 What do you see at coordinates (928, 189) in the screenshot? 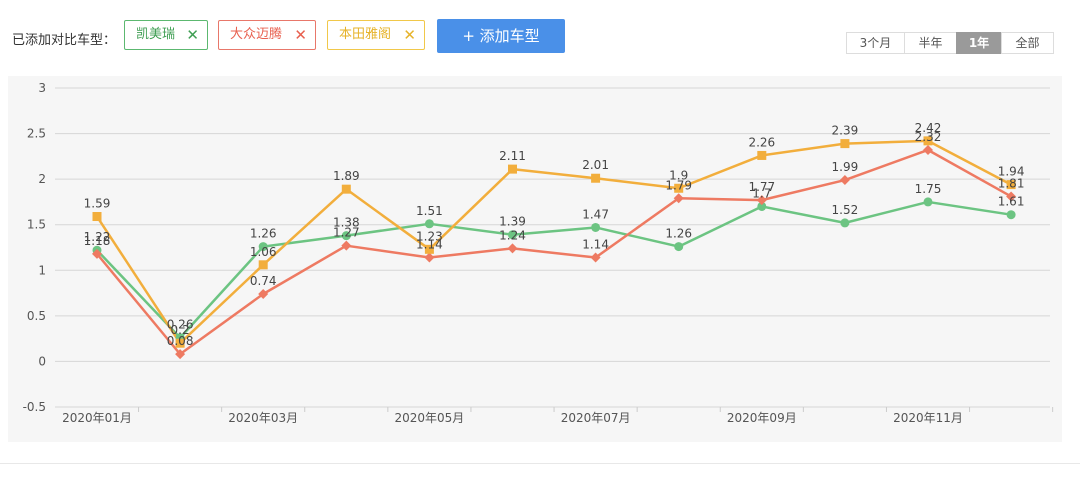
I see `data-label: 1.75` at bounding box center [928, 189].